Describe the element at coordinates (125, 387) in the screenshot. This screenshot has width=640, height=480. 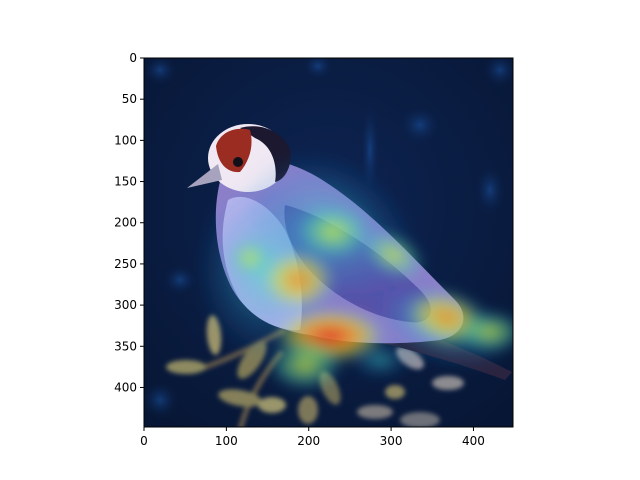
I see `y-tick-label: 400` at that location.